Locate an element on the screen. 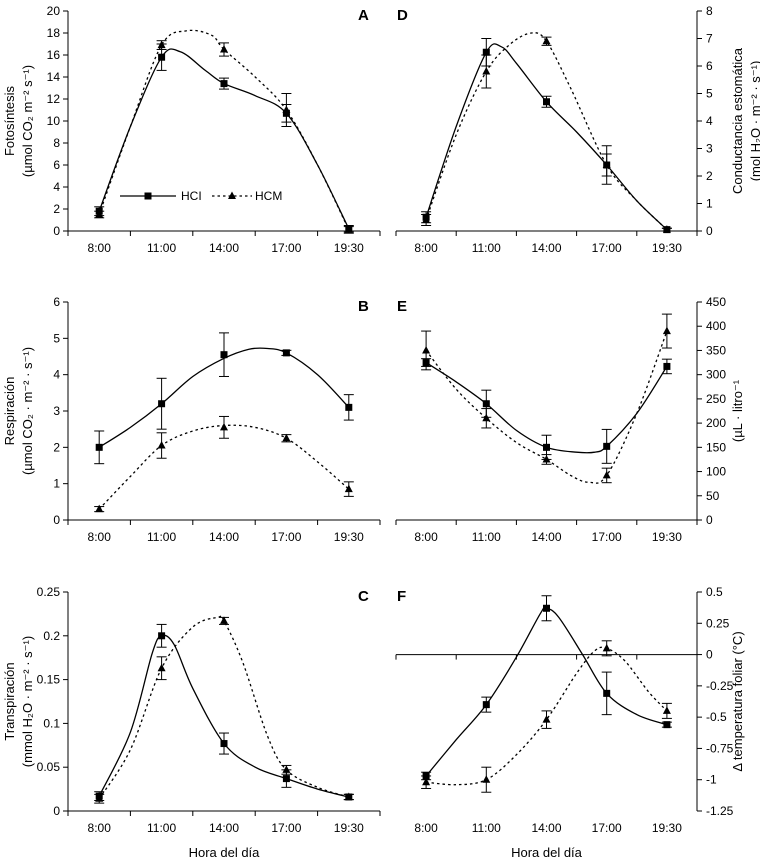 This screenshot has height=861, width=760. y-tick-label: -0.5 is located at coordinates (716, 717).